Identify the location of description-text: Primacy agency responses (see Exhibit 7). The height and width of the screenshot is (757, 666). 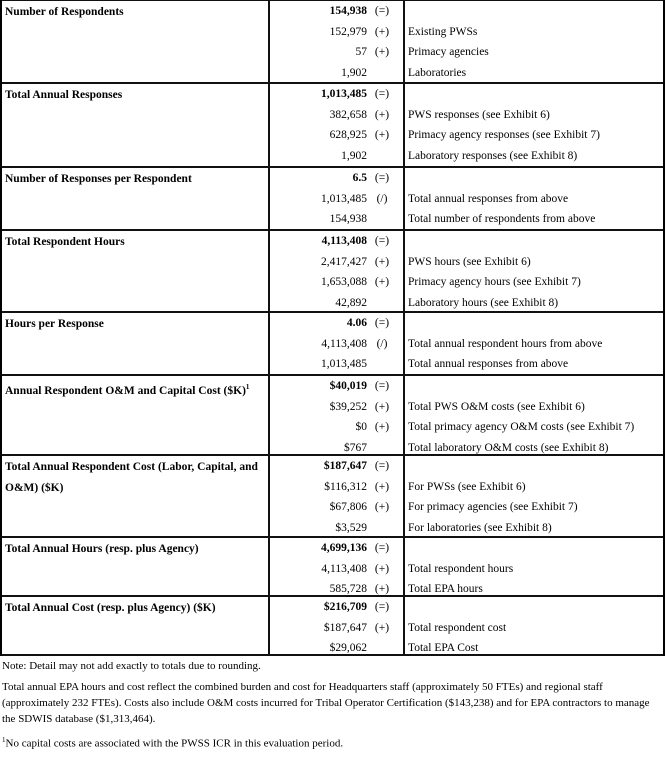
(504, 135).